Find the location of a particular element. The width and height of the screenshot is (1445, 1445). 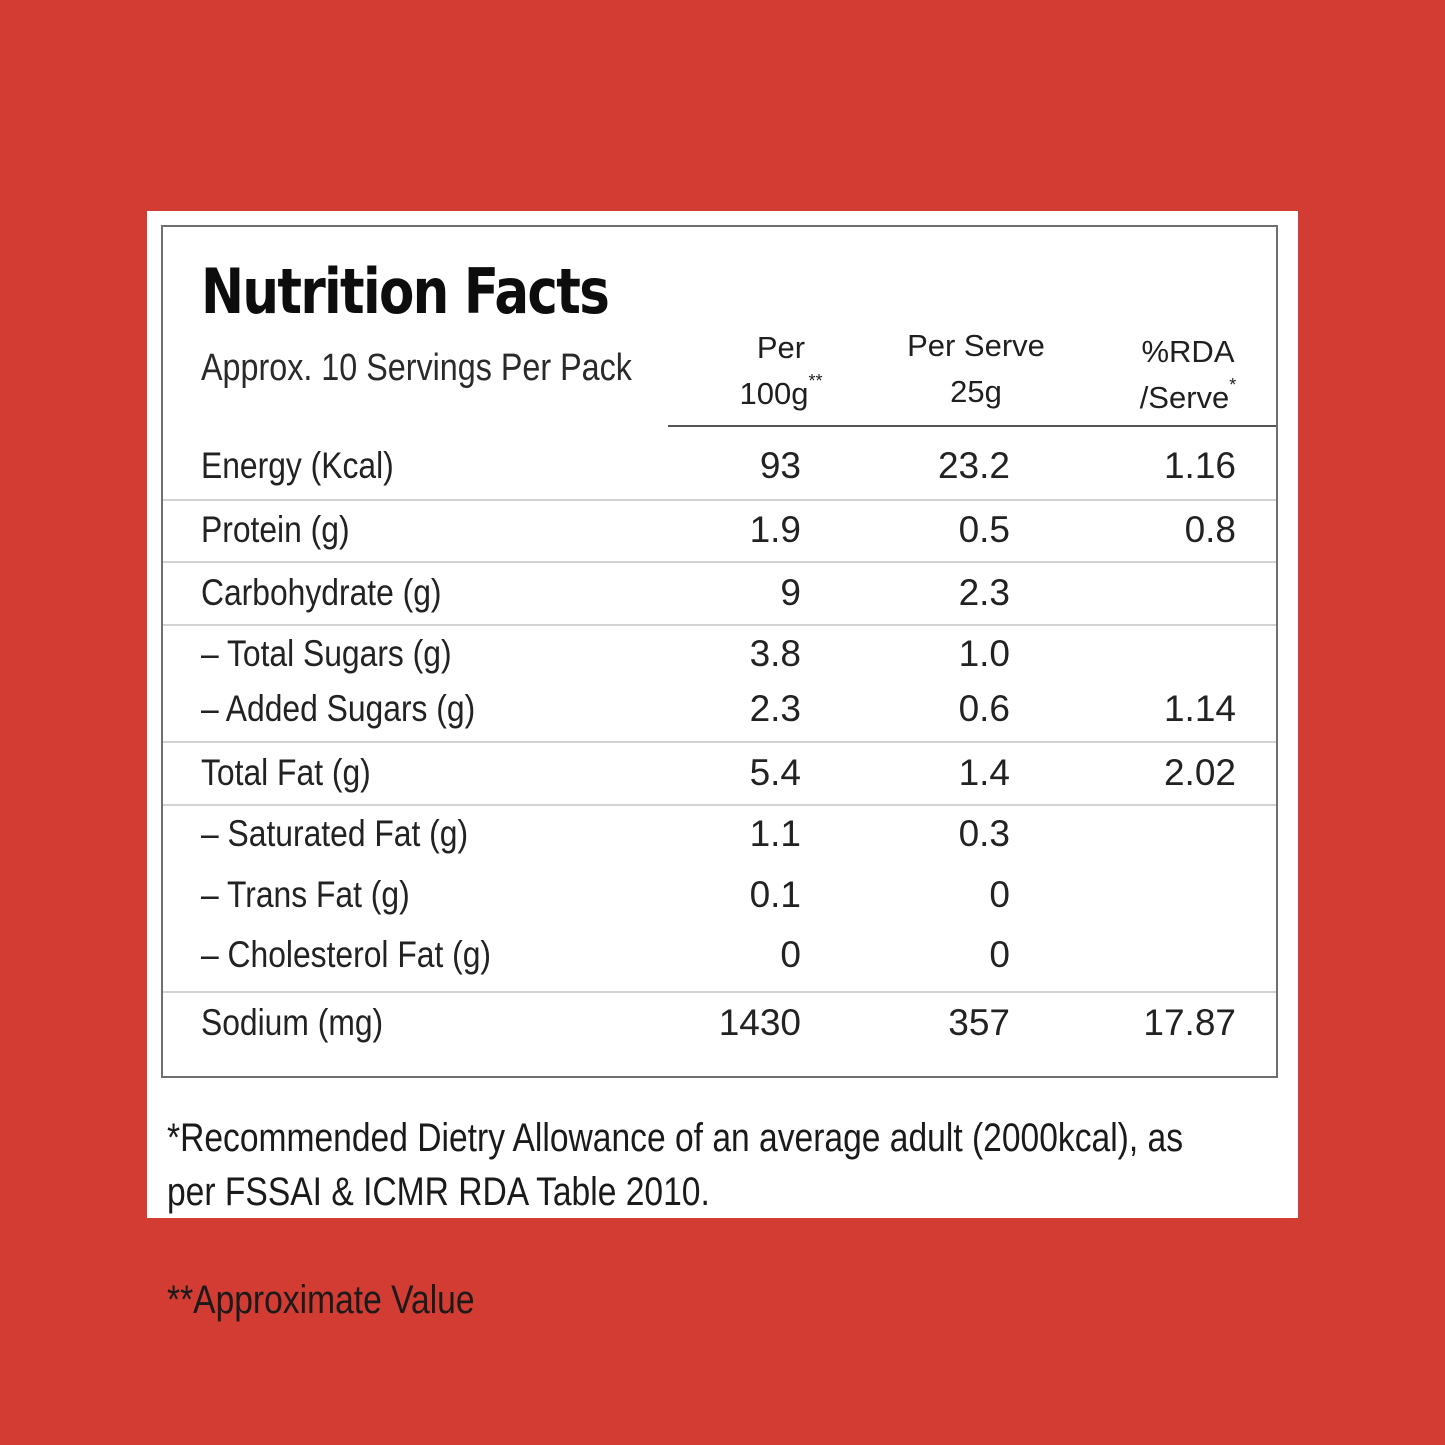

servings-subtitle: Approx. 10 Servings Per Pack is located at coordinates (416, 368).